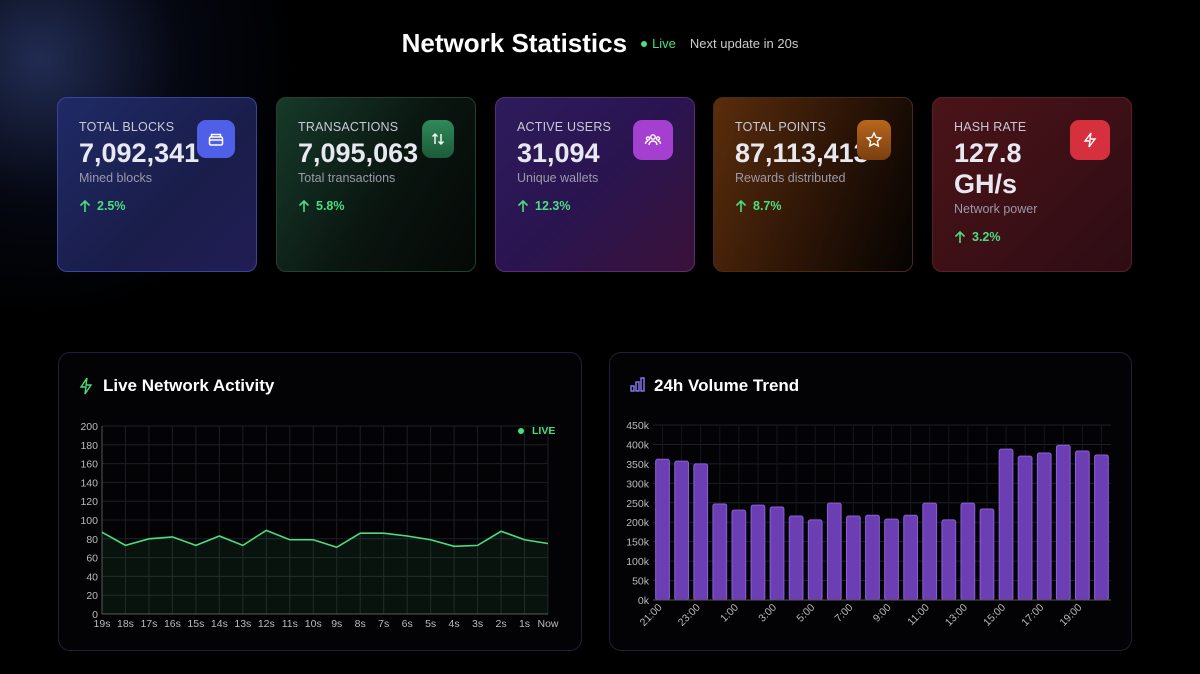 This screenshot has height=674, width=1200. Describe the element at coordinates (157, 184) in the screenshot. I see `stat-card: TOTAL BLOCKS 7,092,341 Mined blocks 2.5%` at that location.